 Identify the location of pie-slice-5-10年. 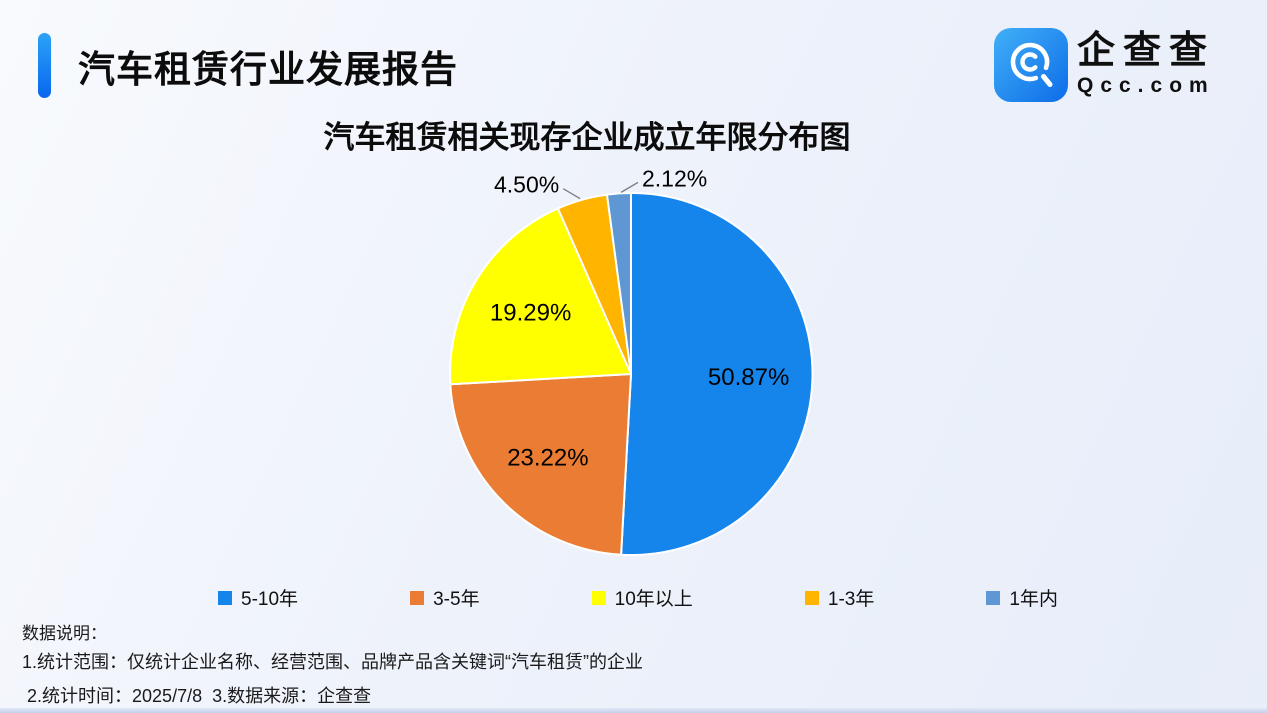
(717, 373).